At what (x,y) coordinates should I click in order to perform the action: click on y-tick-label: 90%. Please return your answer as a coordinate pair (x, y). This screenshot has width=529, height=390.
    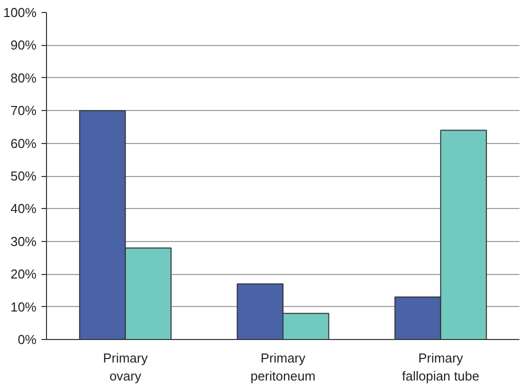
    Looking at the image, I should click on (23, 45).